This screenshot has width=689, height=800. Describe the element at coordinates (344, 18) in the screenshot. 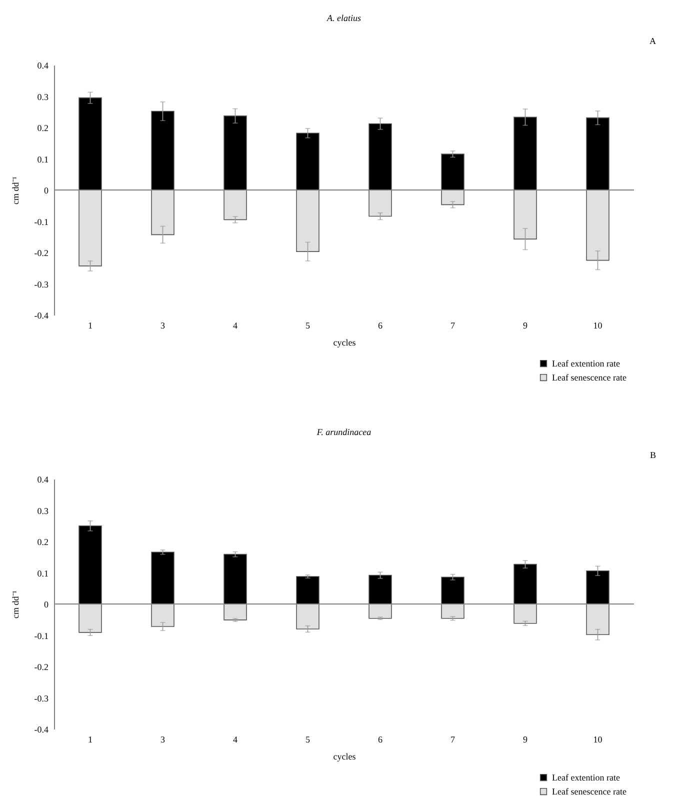

I see `chart-title: A. elatius` at that location.